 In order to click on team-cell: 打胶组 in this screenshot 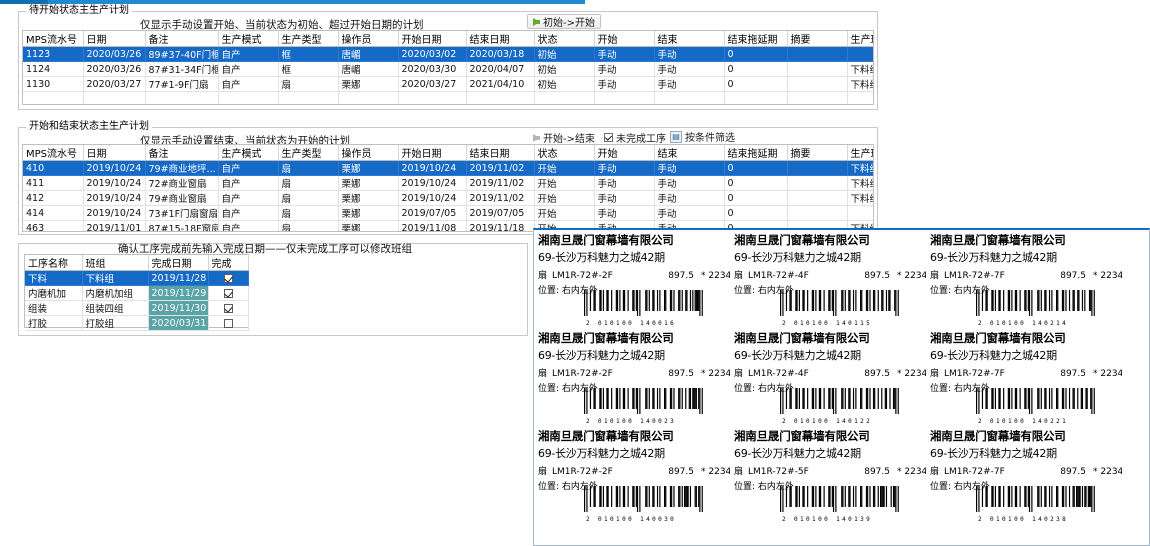, I will do `click(115, 323)`.